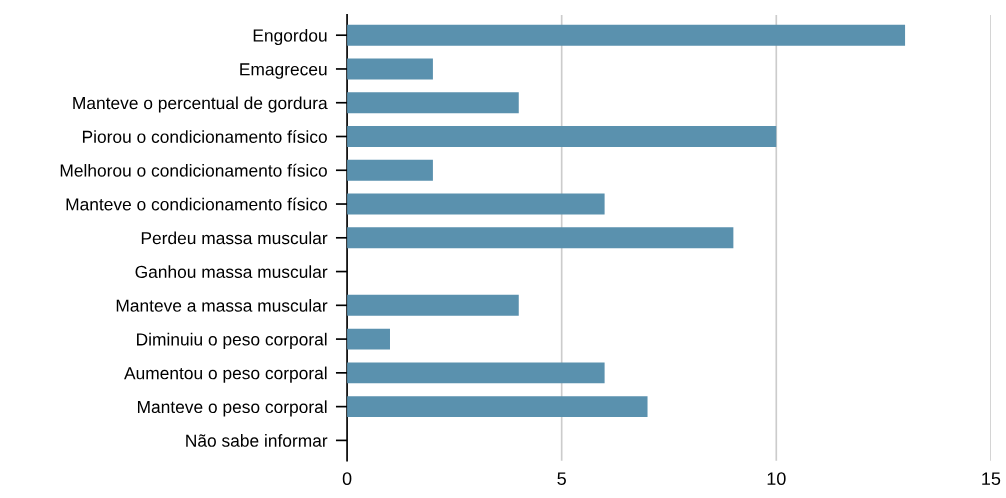 This screenshot has width=1006, height=498. I want to click on x-tick-label: 15, so click(991, 479).